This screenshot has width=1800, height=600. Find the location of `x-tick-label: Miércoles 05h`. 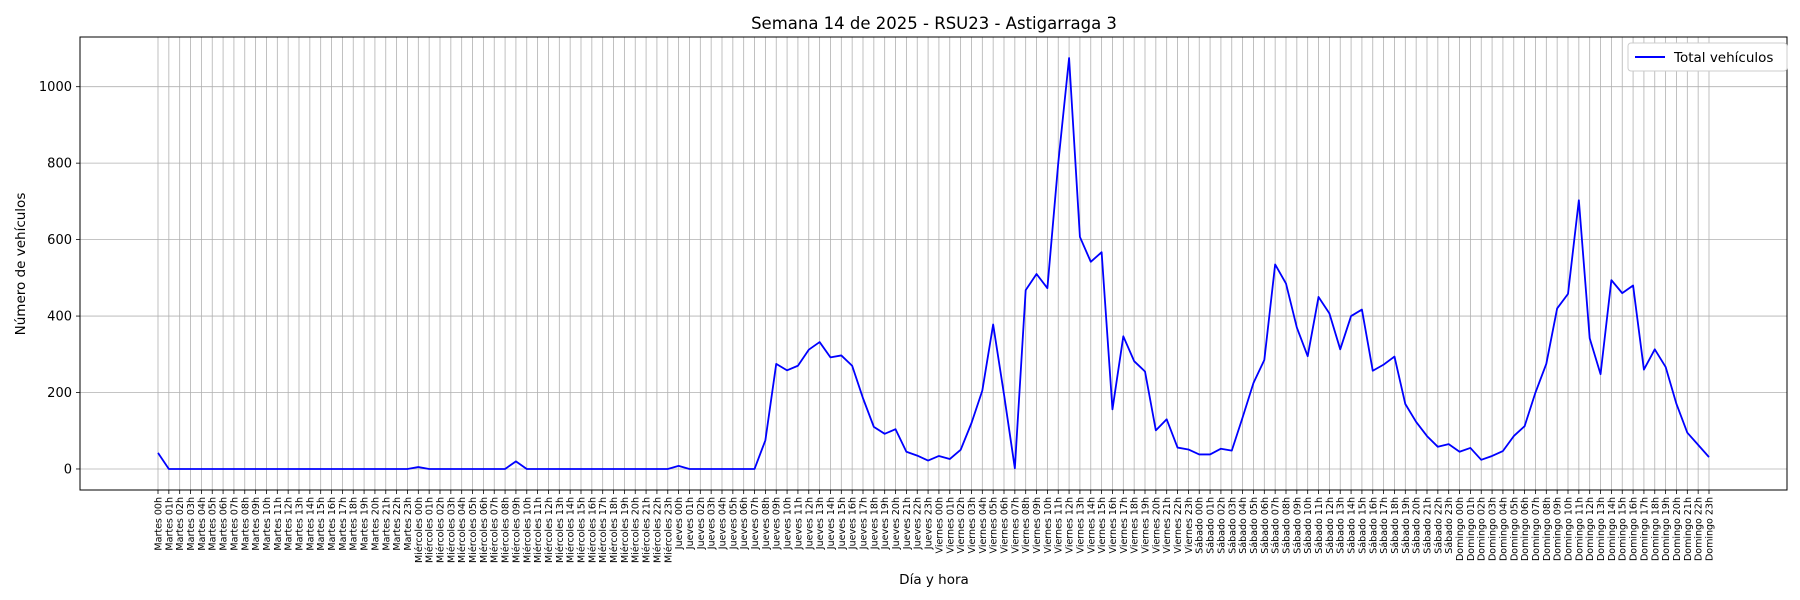

x-tick-label: Miércoles 05h is located at coordinates (473, 530).